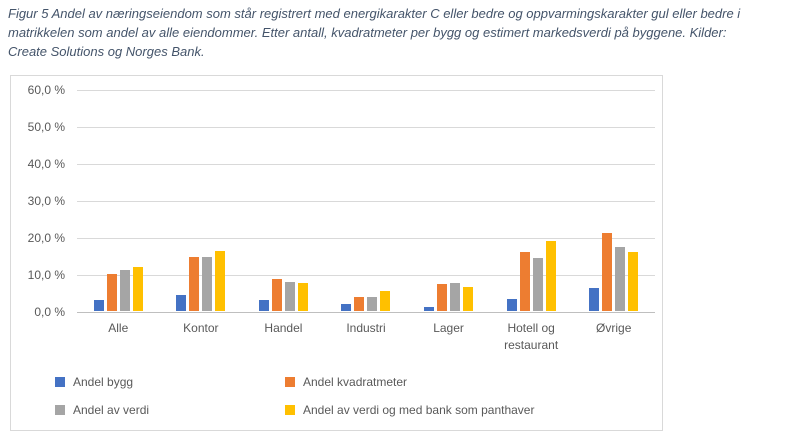 Image resolution: width=786 pixels, height=441 pixels. Describe the element at coordinates (46, 164) in the screenshot. I see `y-tick-label: 40,0 %` at that location.